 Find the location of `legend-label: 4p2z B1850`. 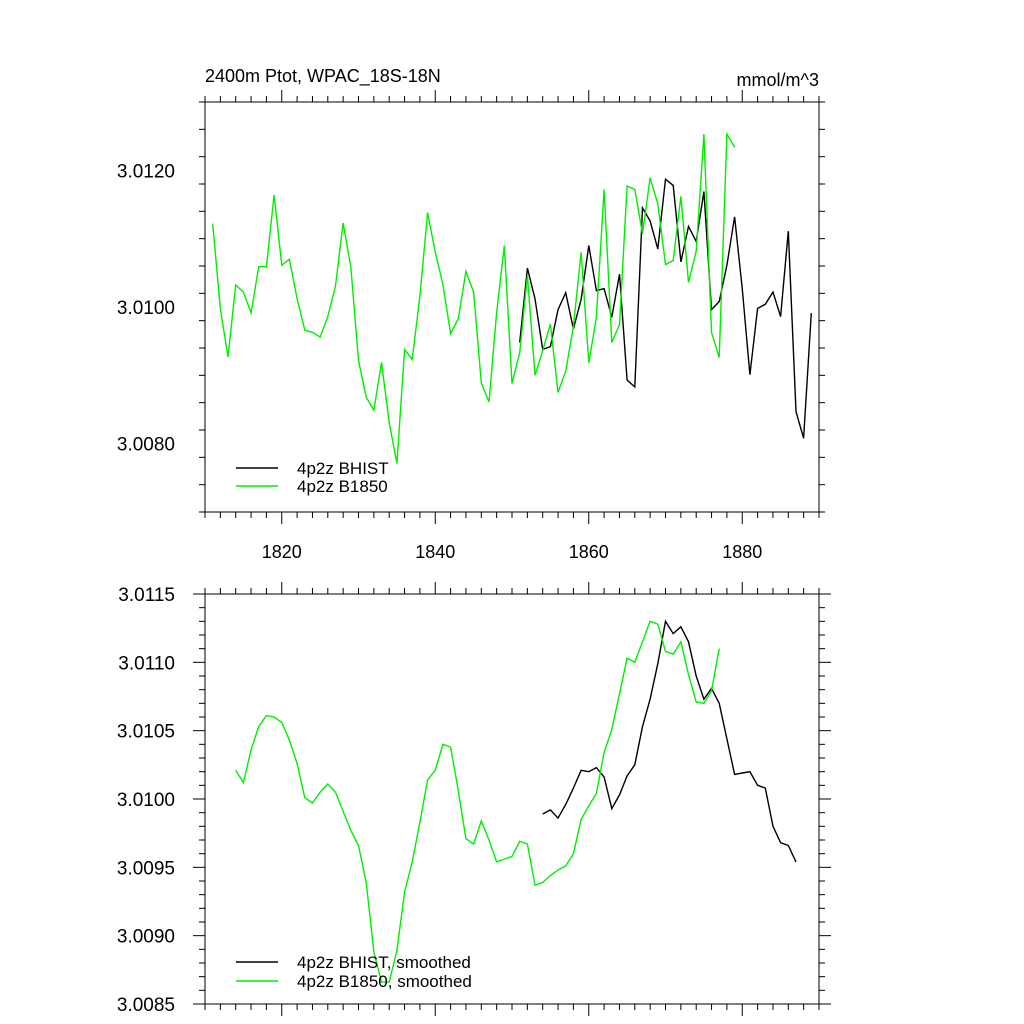

legend-label: 4p2z B1850 is located at coordinates (342, 486).